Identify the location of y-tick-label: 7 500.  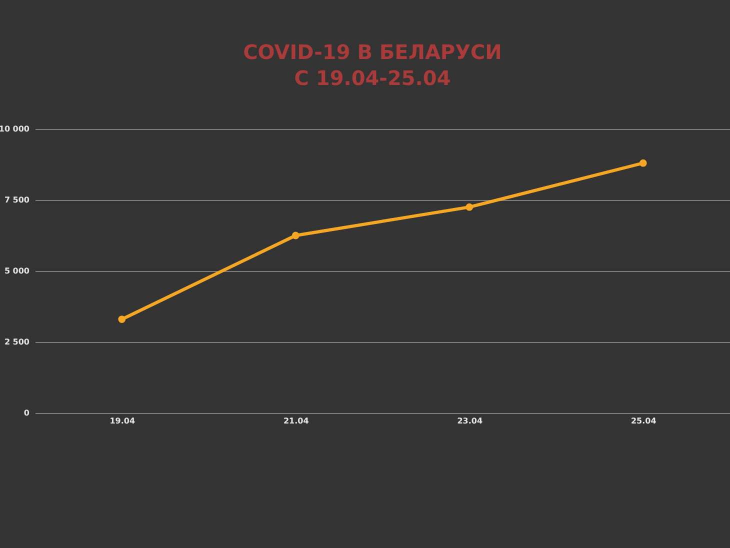
(17, 200).